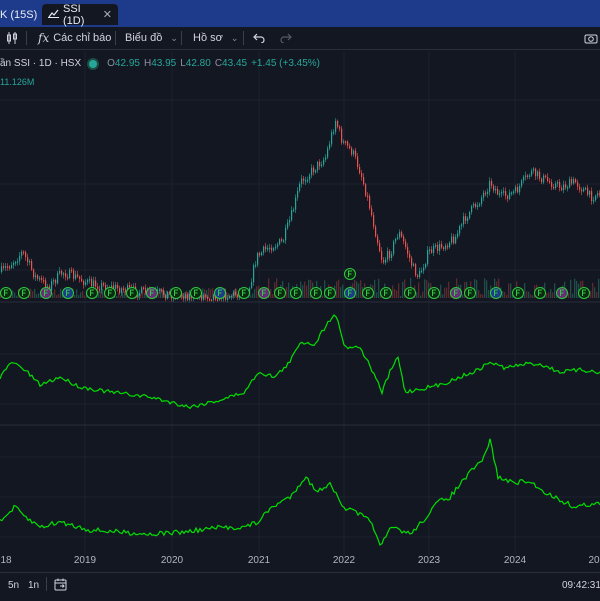 The width and height of the screenshot is (600, 601). What do you see at coordinates (300, 562) in the screenshot?
I see `time-axis: 18 2019 2020 2021 2022 2023 2024 20` at bounding box center [300, 562].